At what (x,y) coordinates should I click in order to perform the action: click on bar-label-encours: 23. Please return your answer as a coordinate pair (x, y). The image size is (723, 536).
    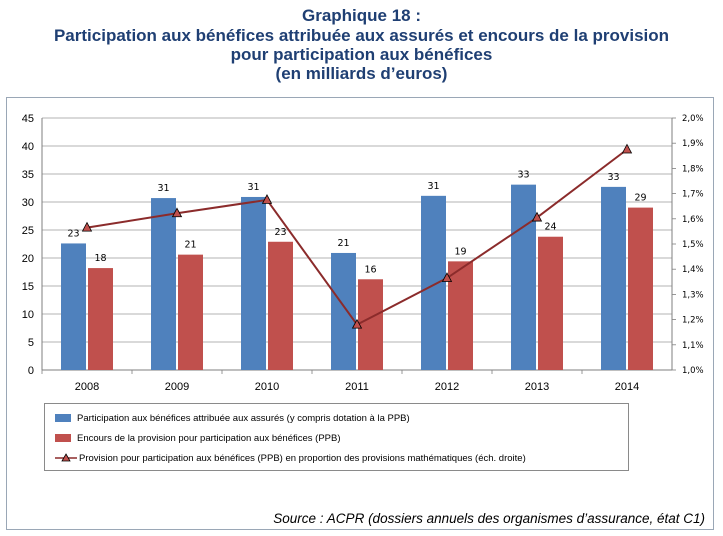
    Looking at the image, I should click on (280, 232).